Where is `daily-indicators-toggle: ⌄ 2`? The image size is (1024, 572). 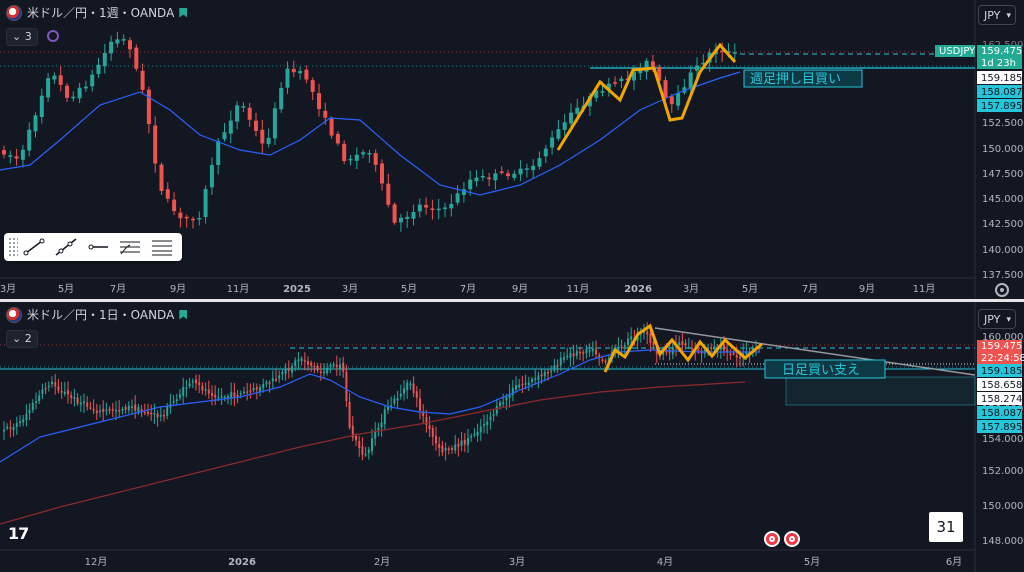 daily-indicators-toggle: ⌄ 2 is located at coordinates (22, 339).